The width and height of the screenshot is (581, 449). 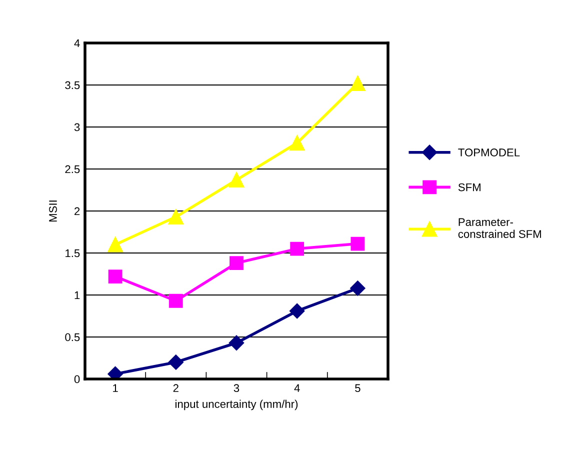 I want to click on y-tick-label: 0.5, so click(x=72, y=337).